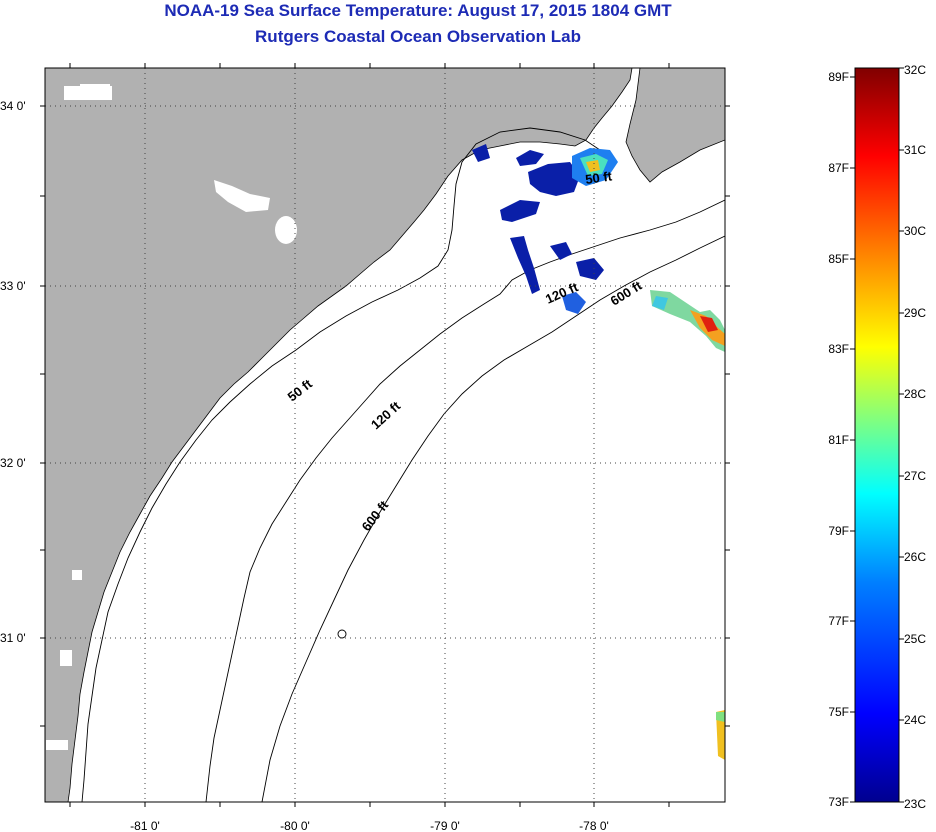 The height and width of the screenshot is (832, 936). I want to click on contour-label-50ft-north: 50 ft, so click(598, 177).